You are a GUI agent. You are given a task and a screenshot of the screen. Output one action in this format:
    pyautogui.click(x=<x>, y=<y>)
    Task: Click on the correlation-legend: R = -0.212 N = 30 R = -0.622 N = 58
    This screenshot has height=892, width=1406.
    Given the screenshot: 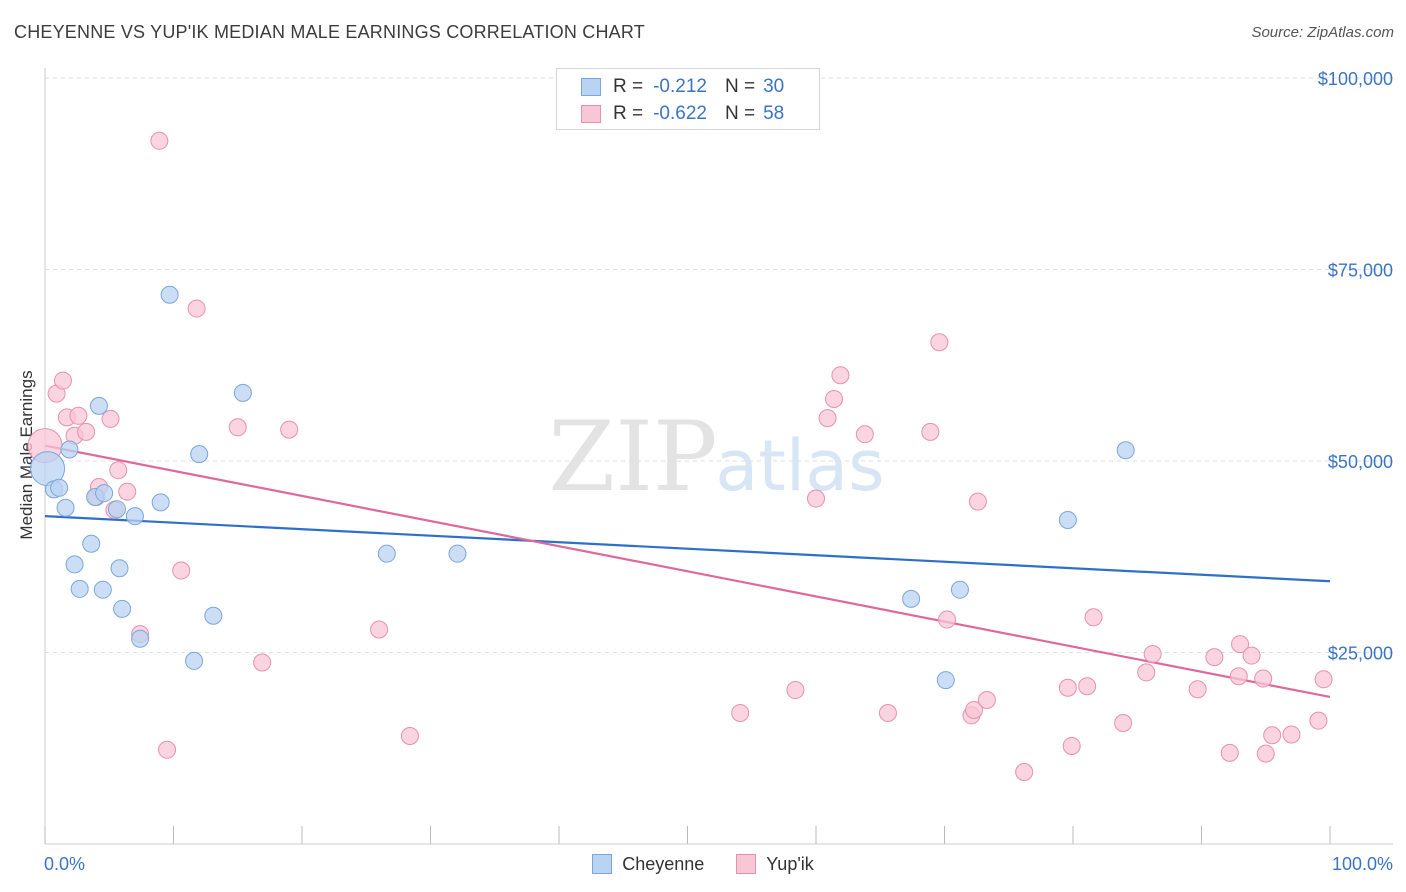 What is the action you would take?
    pyautogui.click(x=688, y=99)
    